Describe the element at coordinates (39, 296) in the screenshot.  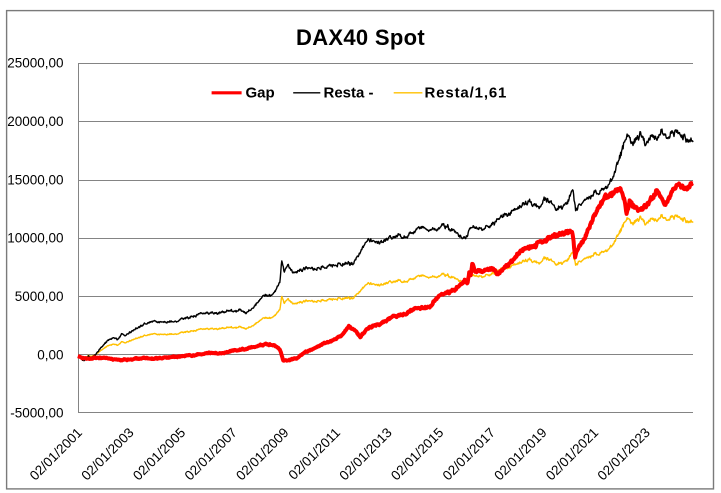
I see `svg-text: 5000,00` at that location.